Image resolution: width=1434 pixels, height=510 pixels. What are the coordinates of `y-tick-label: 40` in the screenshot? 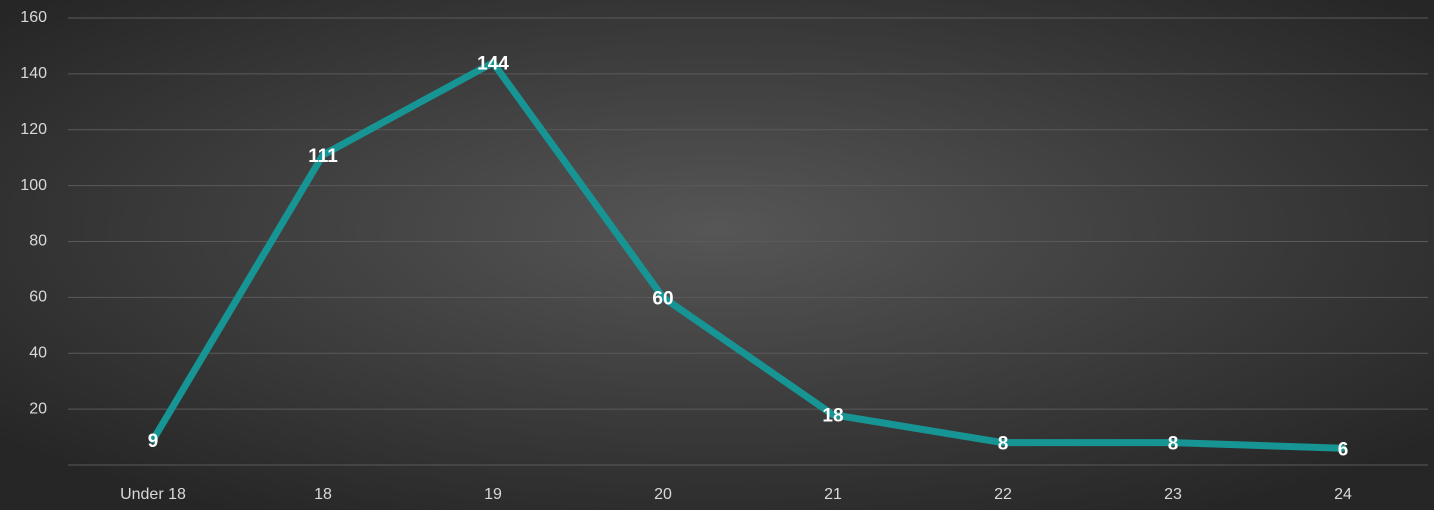 It's located at (38, 352).